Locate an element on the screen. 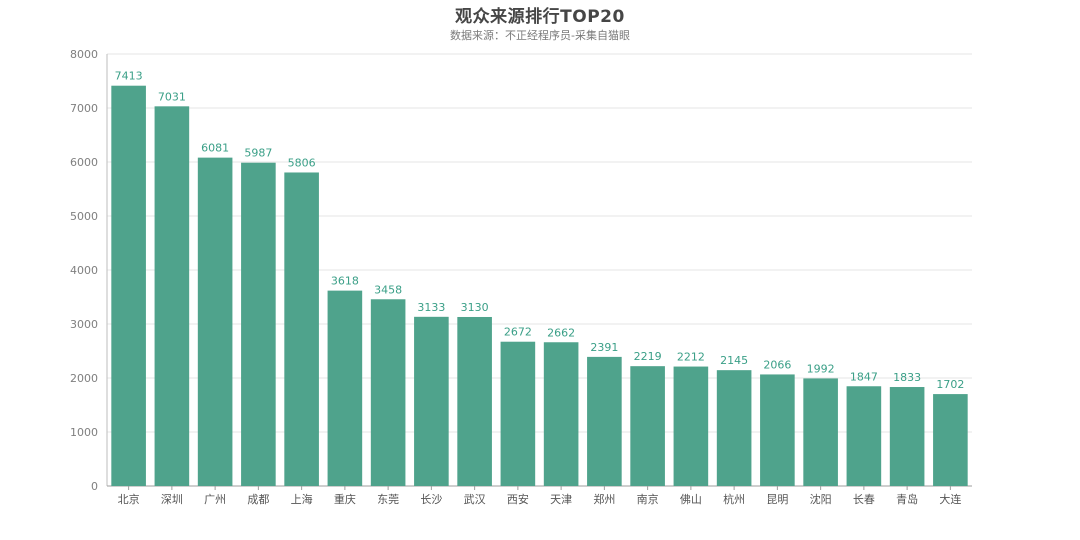 This screenshot has width=1080, height=540. x-tick-label: 昆明 is located at coordinates (777, 499).